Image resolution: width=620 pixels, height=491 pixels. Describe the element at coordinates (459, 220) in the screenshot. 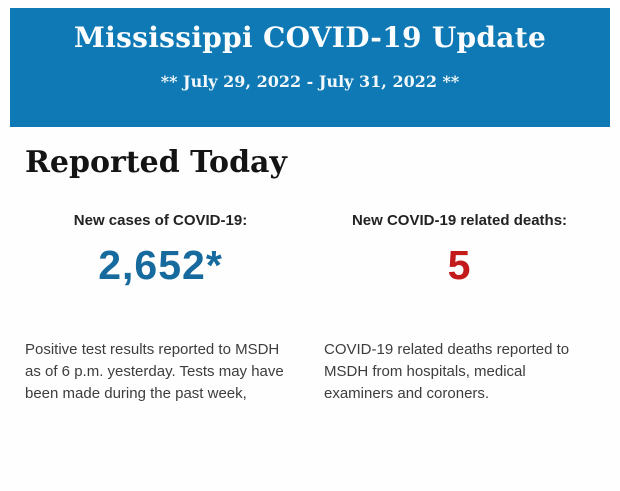

I see `new-deaths-label: New COVID-19 related deaths:` at that location.